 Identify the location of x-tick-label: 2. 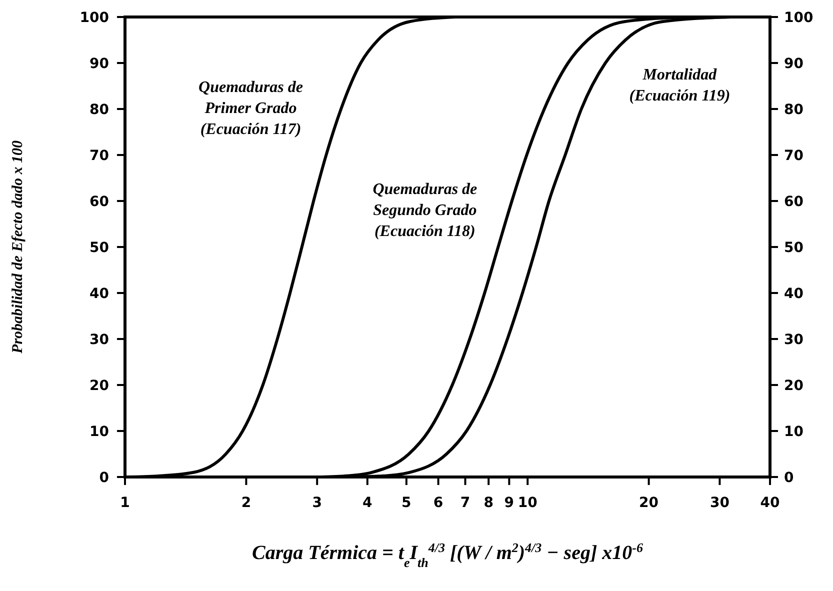
(246, 503).